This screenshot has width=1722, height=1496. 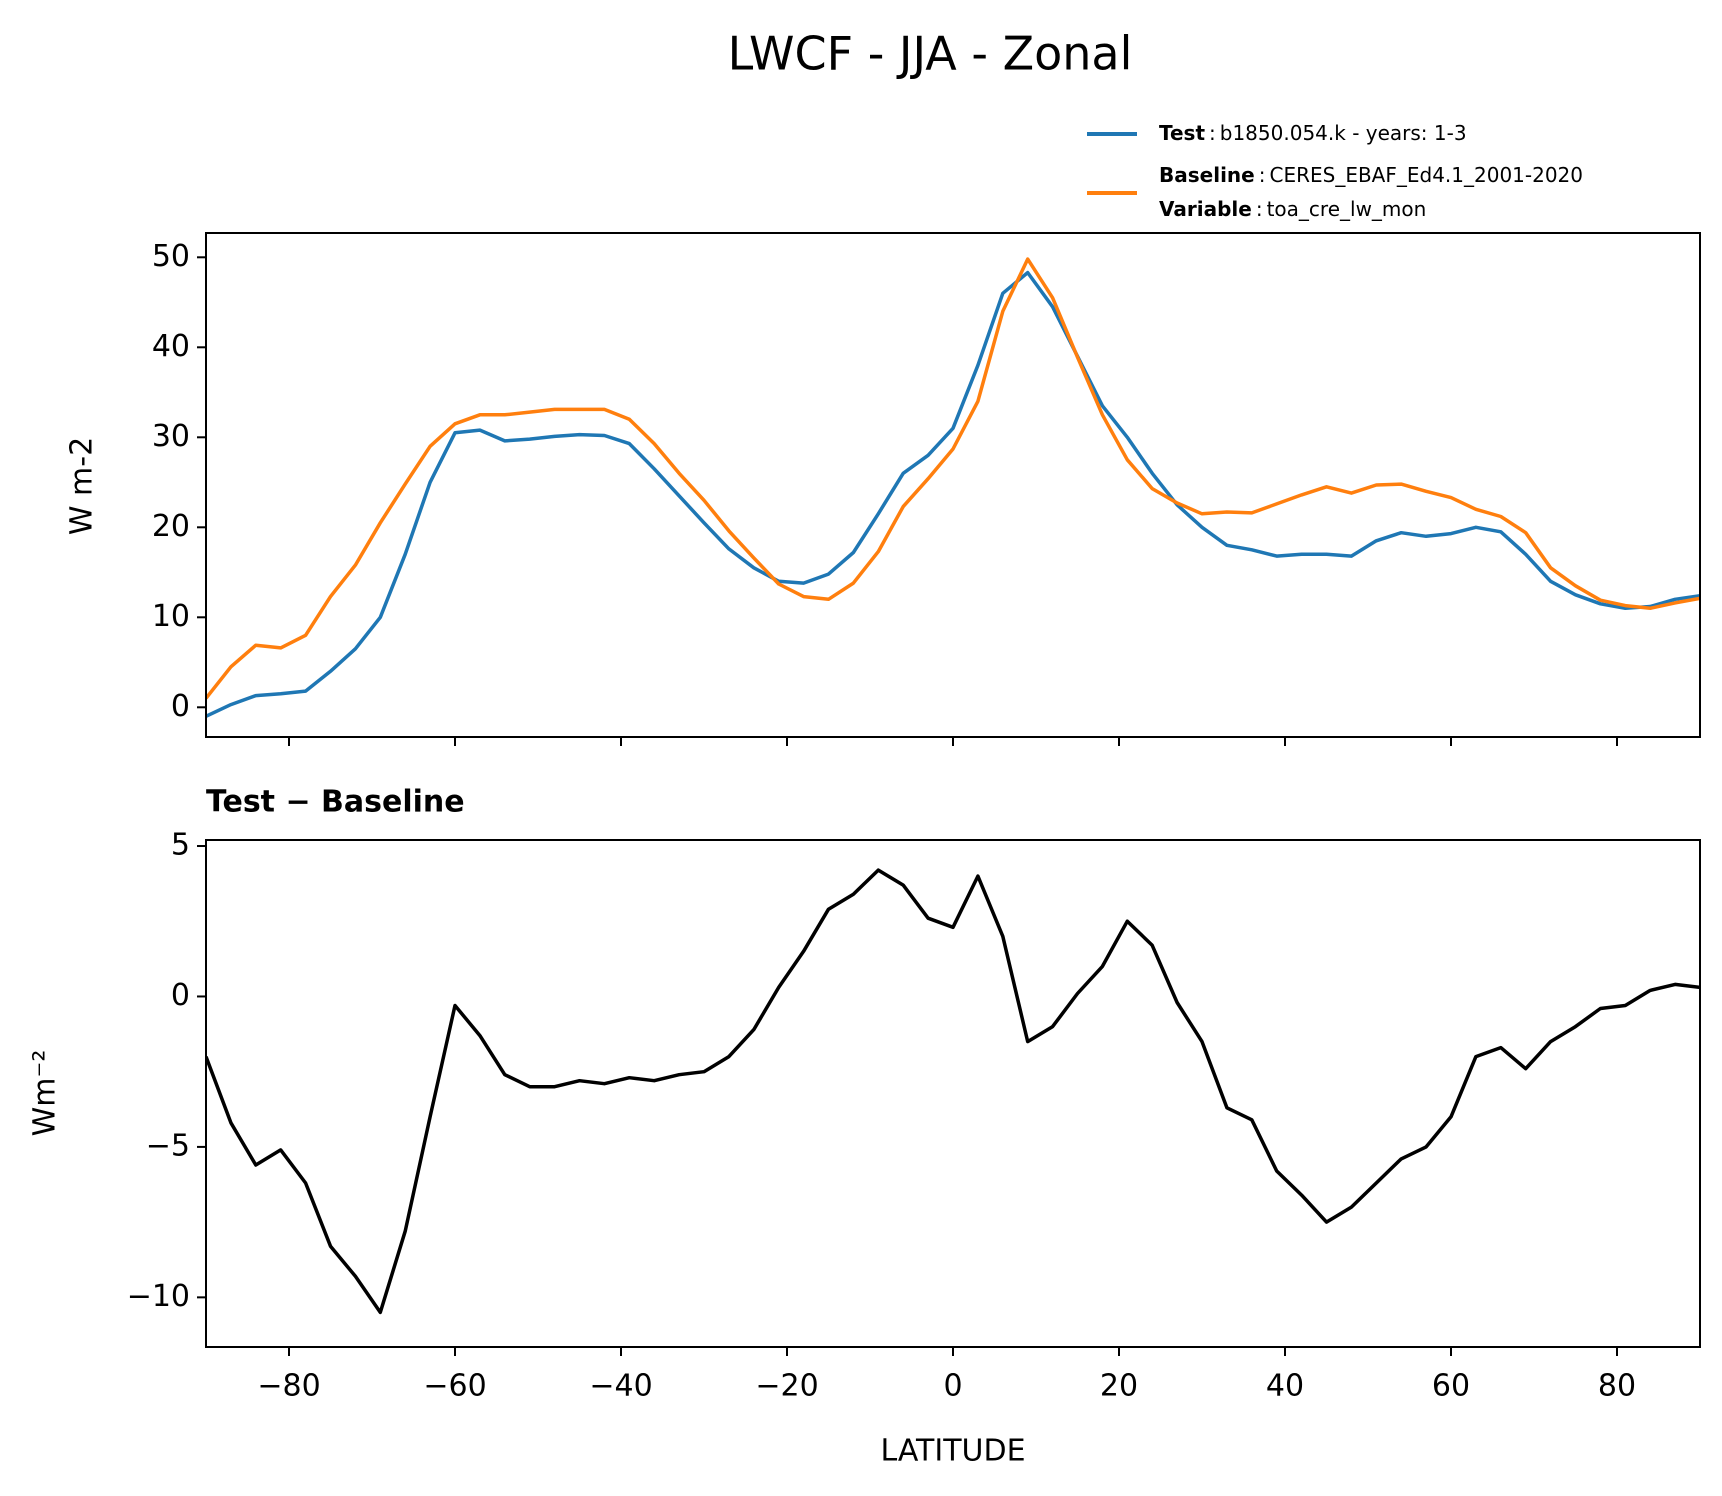 I want to click on x-tick-label: −40, so click(x=620, y=1386).